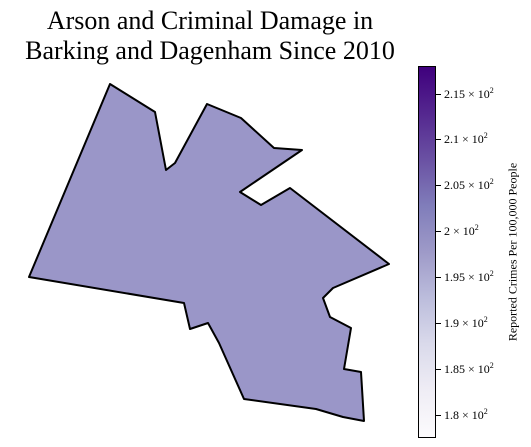 The width and height of the screenshot is (531, 447). What do you see at coordinates (461, 231) in the screenshot?
I see `colorbar-tick-label: 2 × 10²` at bounding box center [461, 231].